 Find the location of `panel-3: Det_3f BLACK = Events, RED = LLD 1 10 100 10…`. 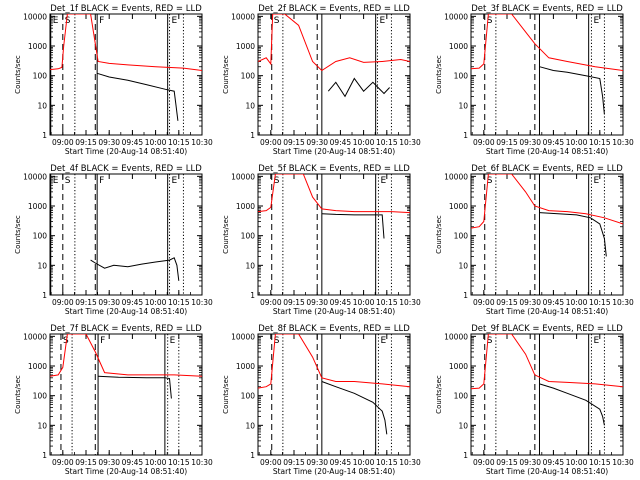

panel-3: Det_3f BLACK = Events, RED = LLD 1 10 100 10… is located at coordinates (534, 80).